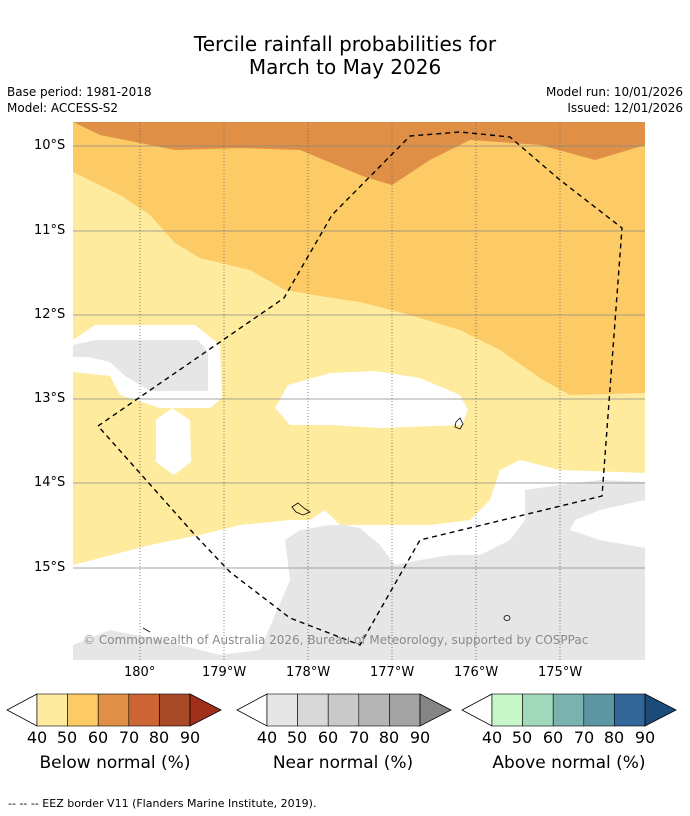 The height and width of the screenshot is (816, 690). What do you see at coordinates (614, 92) in the screenshot?
I see `model-run: Model run: 10/01/2026` at bounding box center [614, 92].